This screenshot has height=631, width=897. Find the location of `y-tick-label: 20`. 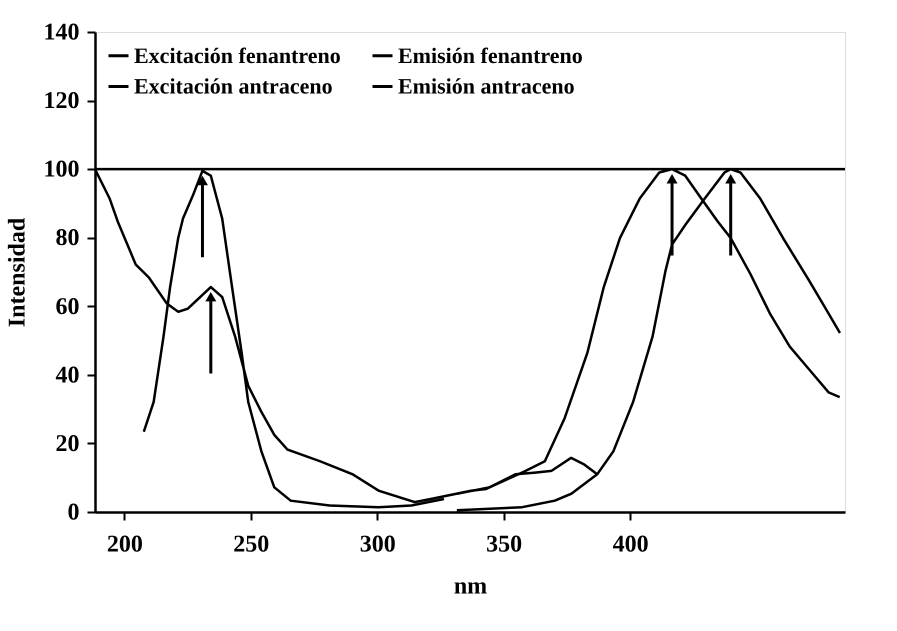

y-tick-label: 20 is located at coordinates (68, 443).